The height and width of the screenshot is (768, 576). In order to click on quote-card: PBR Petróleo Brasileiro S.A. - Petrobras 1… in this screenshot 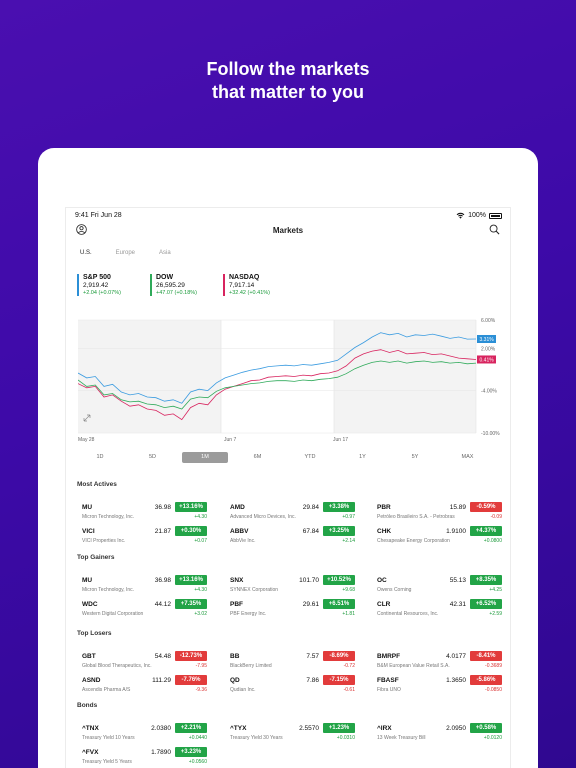, I will do `click(441, 512)`.